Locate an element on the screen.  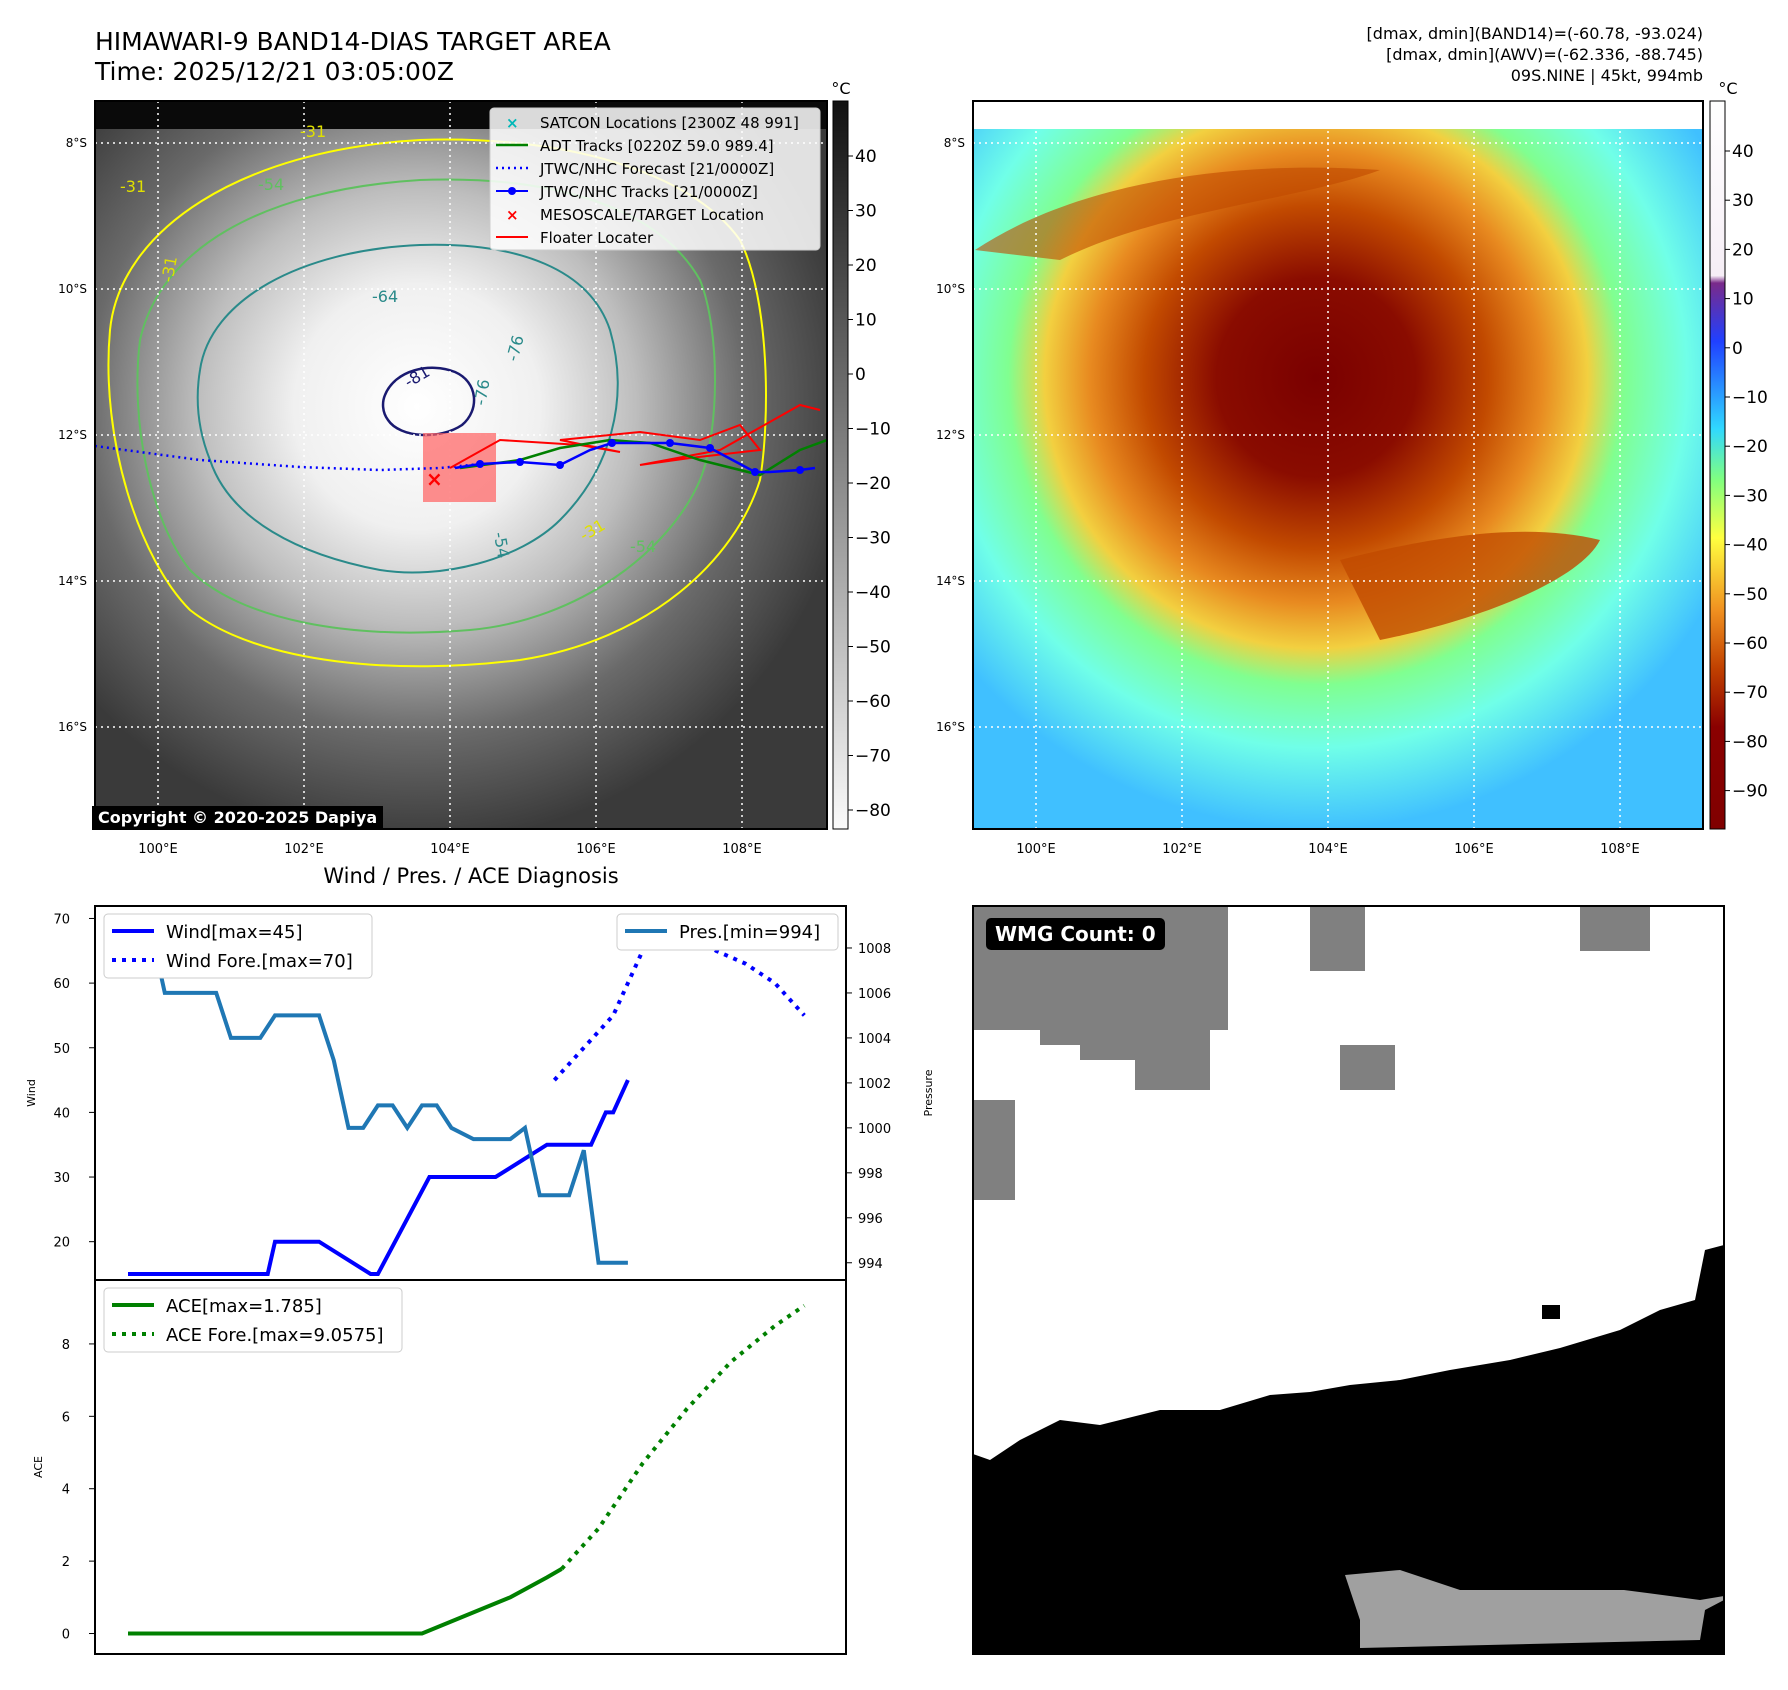
legend-item-forecast: JTWC/NHC Forecast [21/0000Z] is located at coordinates (656, 169).